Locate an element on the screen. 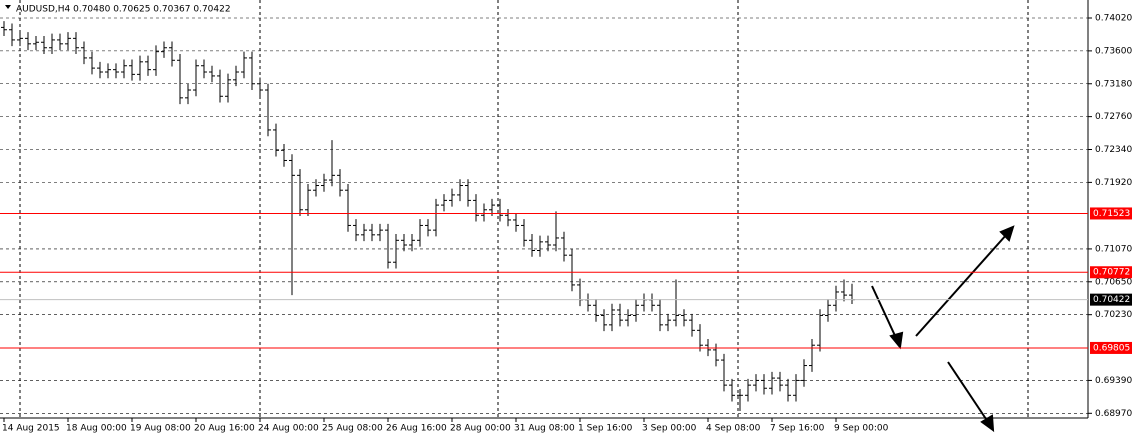 The height and width of the screenshot is (436, 1132). x-tick-label: 19 Aug 08:00 is located at coordinates (160, 429).